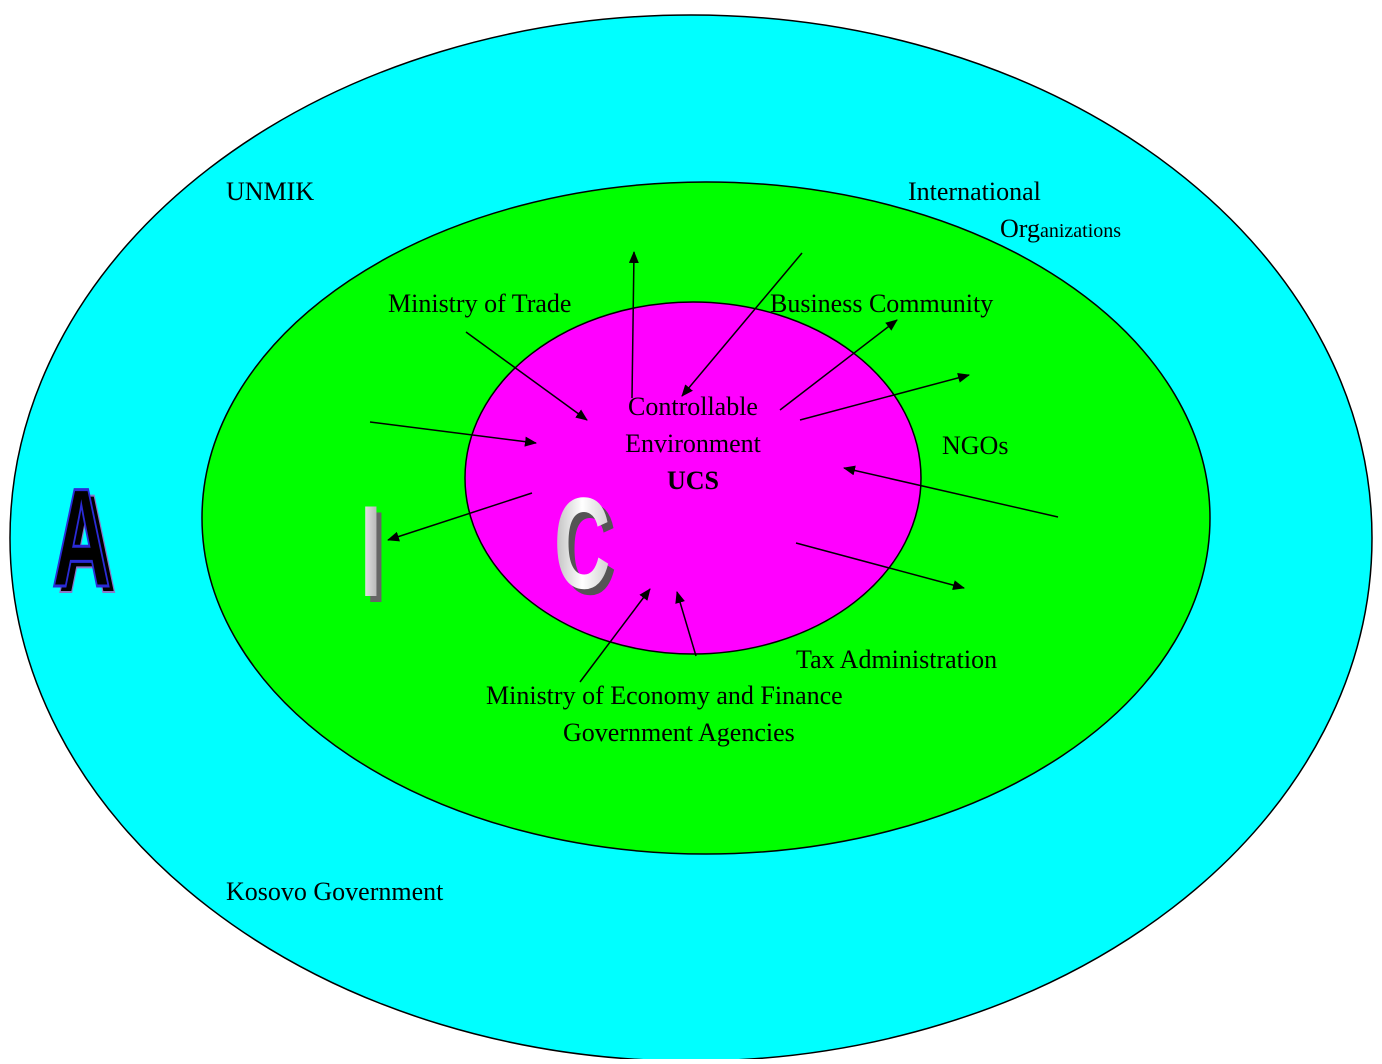  What do you see at coordinates (526, 376) in the screenshot?
I see `arrow-from-trade` at bounding box center [526, 376].